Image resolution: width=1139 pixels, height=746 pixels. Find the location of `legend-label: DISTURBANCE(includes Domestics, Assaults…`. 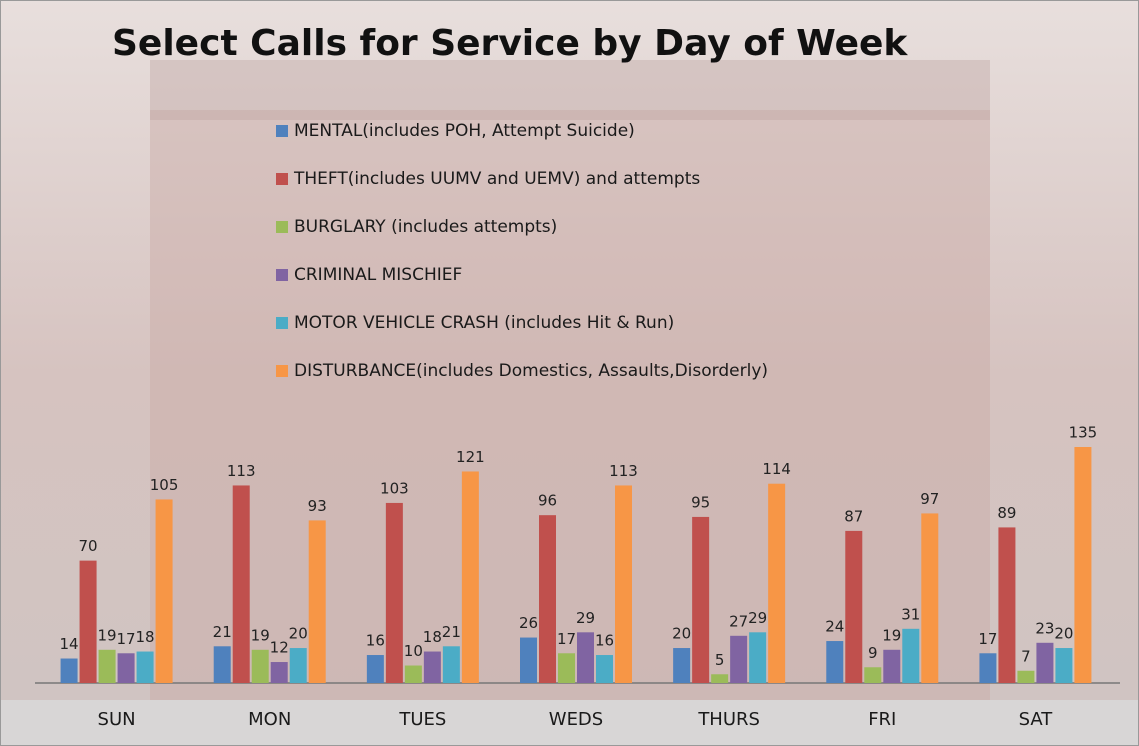

legend-label: DISTURBANCE(includes Domestics, Assaults… is located at coordinates (531, 371).